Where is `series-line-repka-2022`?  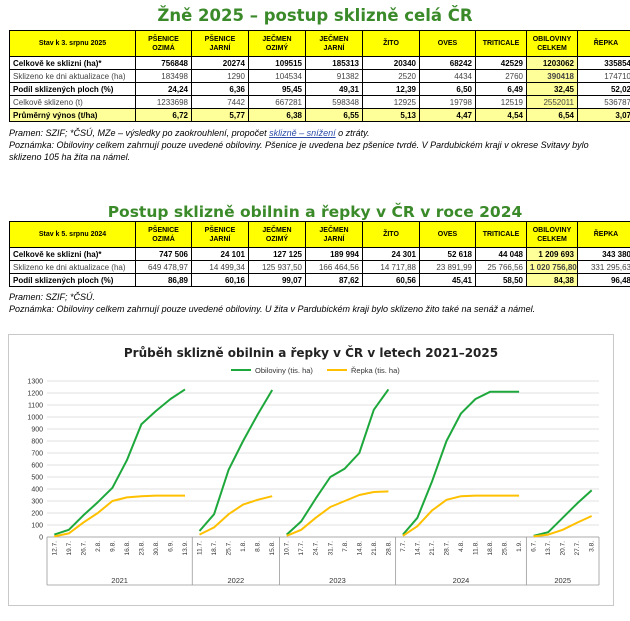 series-line-repka-2022 is located at coordinates (236, 515).